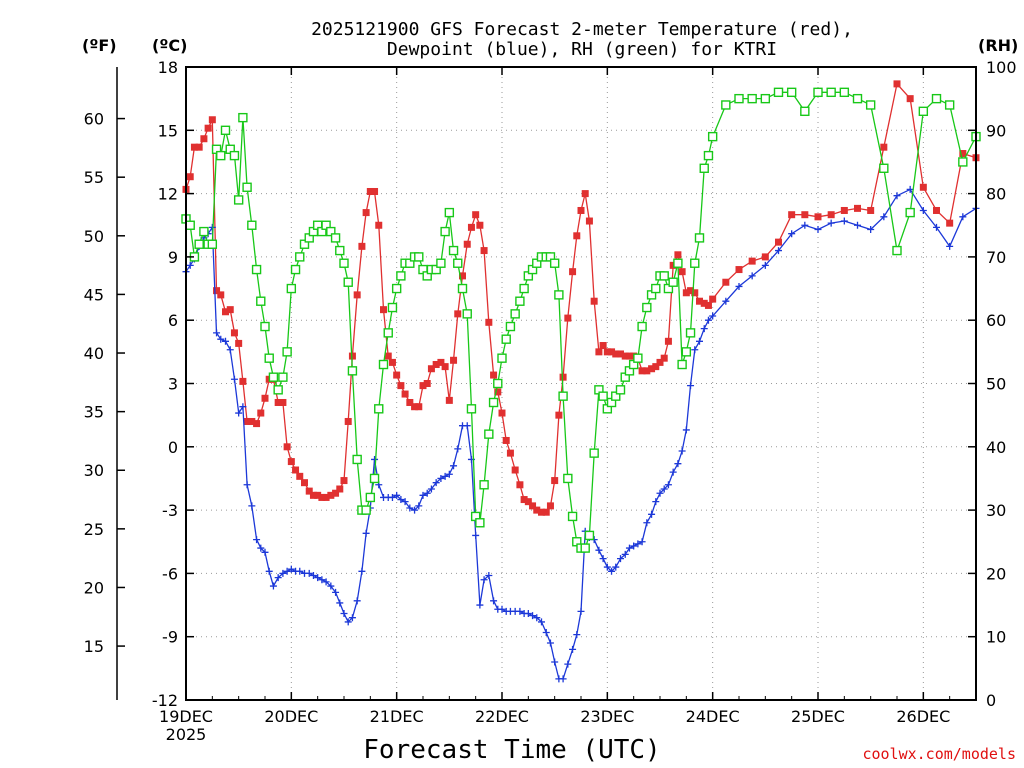 The width and height of the screenshot is (1024, 768). I want to click on celsius-tick-label: 6, so click(173, 320).